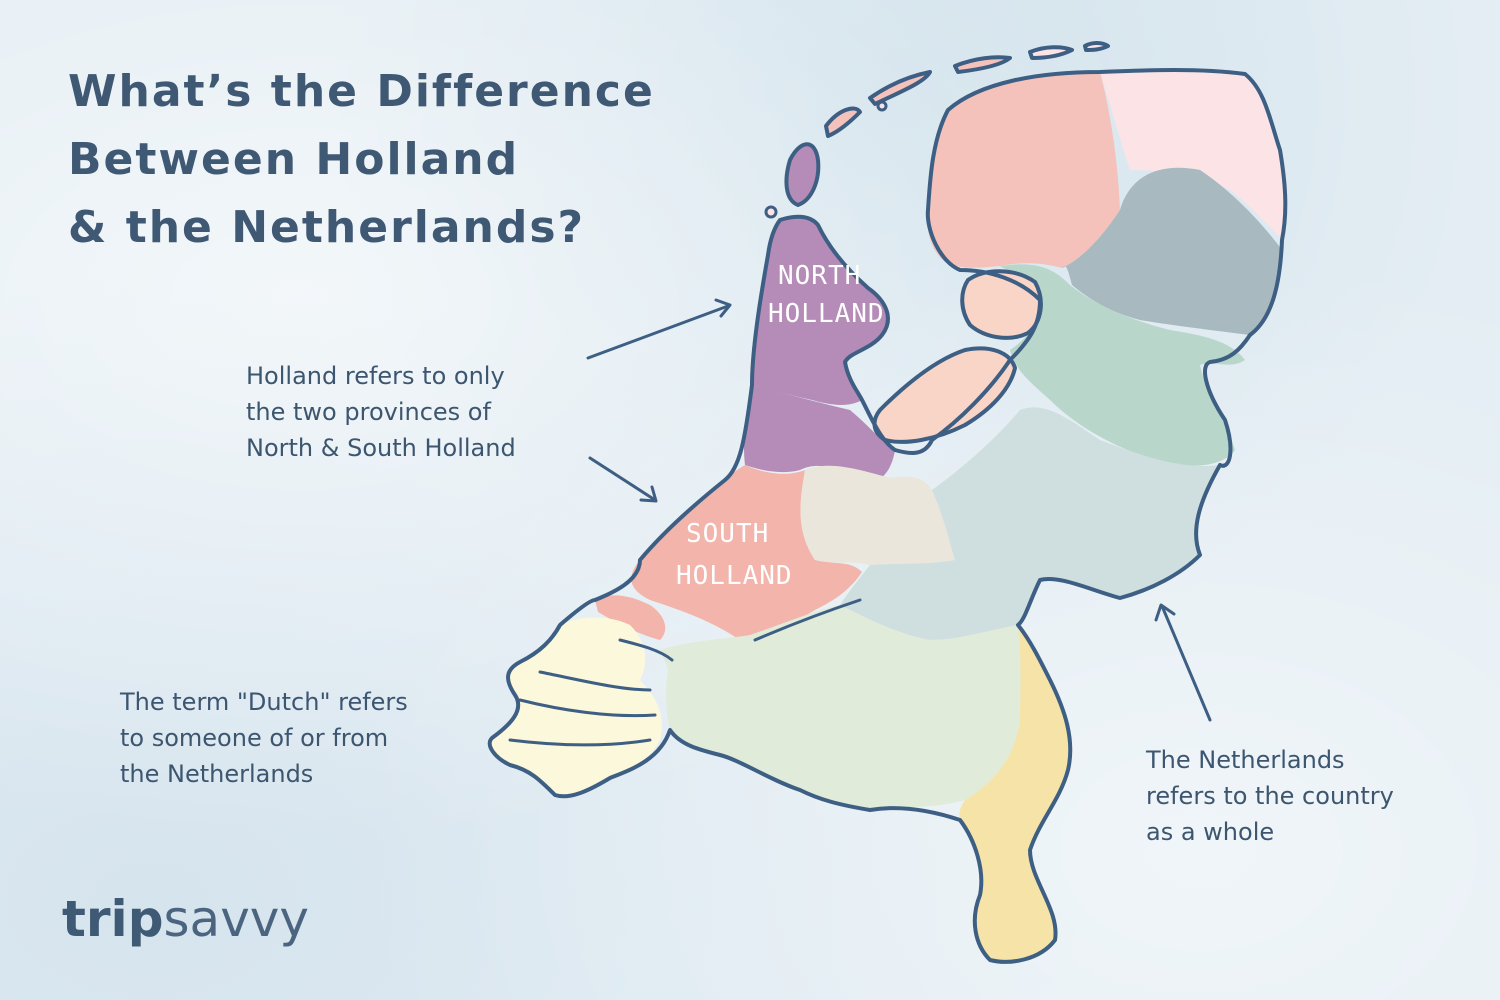 This screenshot has width=1500, height=1000. What do you see at coordinates (746, 552) in the screenshot?
I see `province-south-holland` at bounding box center [746, 552].